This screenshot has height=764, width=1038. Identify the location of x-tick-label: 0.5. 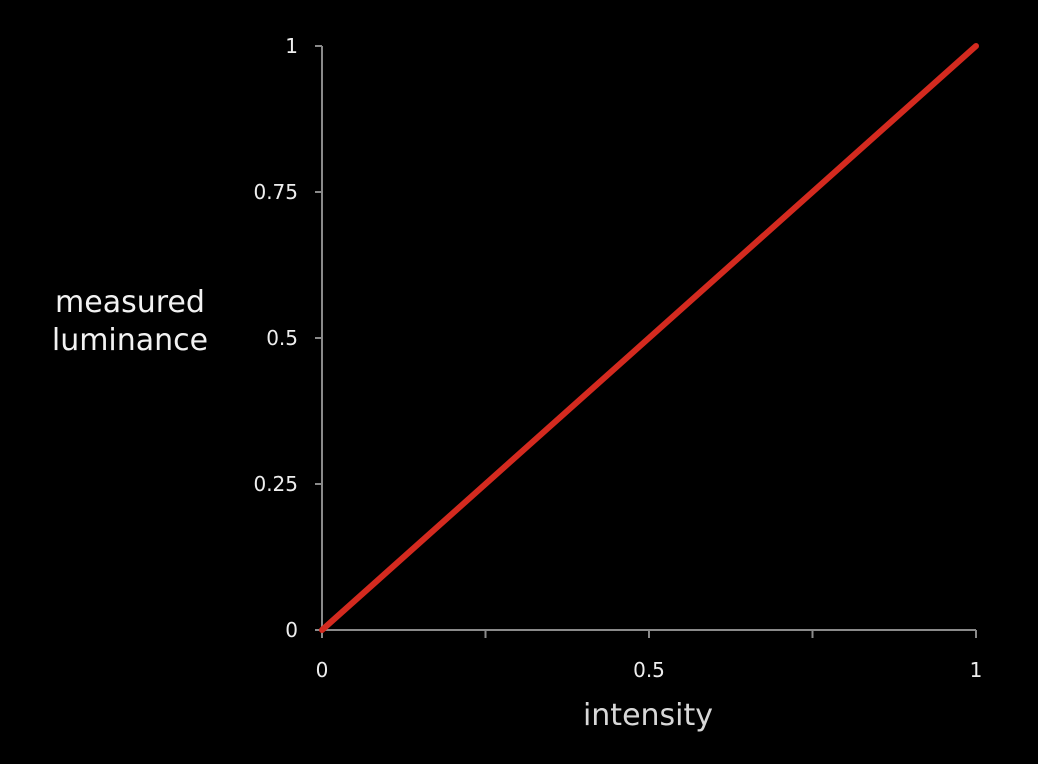
(649, 670).